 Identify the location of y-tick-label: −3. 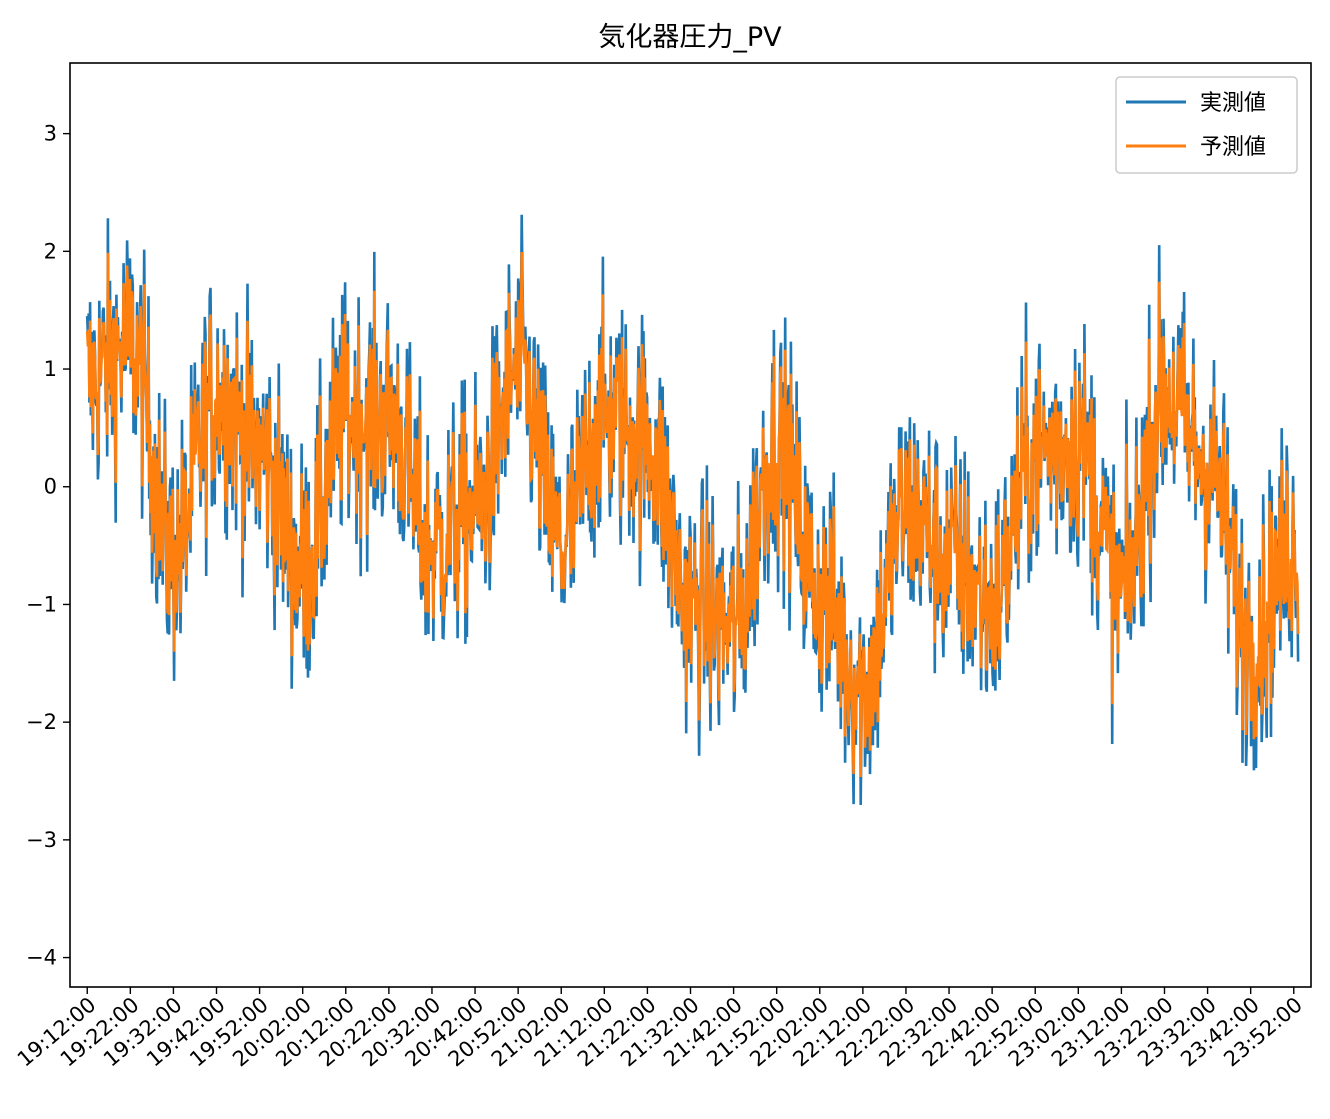
(41, 840).